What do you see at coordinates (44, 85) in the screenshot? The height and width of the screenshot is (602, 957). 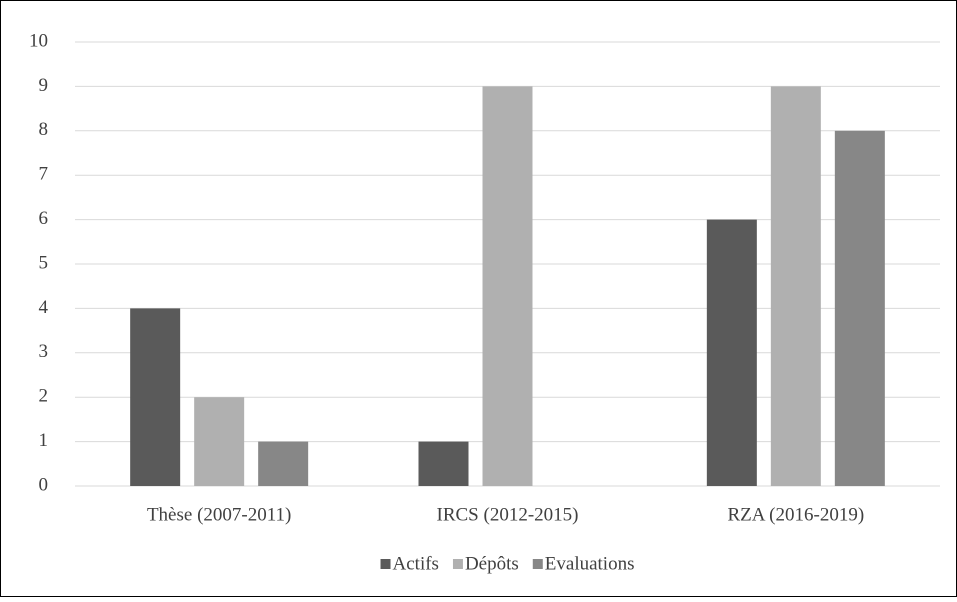 I see `y-tick-label: 9` at bounding box center [44, 85].